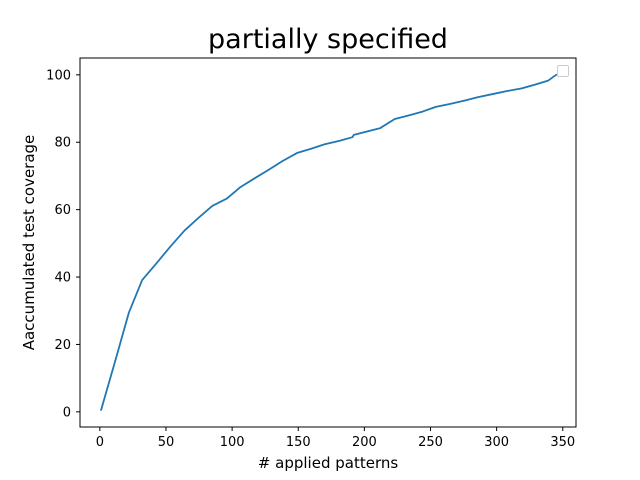 Image resolution: width=640 pixels, height=480 pixels. I want to click on x-tick-label: 50, so click(166, 442).